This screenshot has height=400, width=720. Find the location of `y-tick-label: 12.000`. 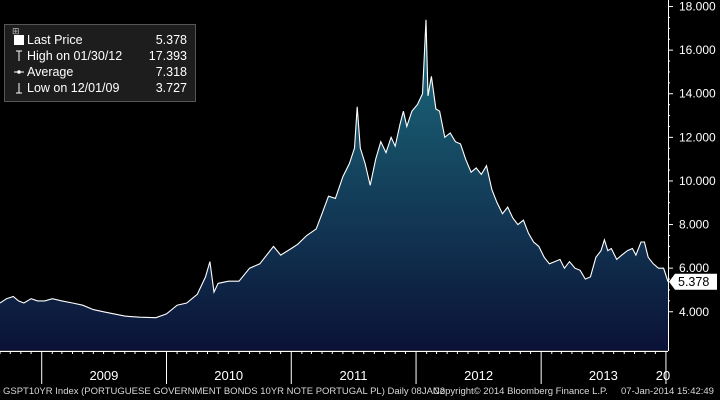

y-tick-label: 12.000 is located at coordinates (697, 137).